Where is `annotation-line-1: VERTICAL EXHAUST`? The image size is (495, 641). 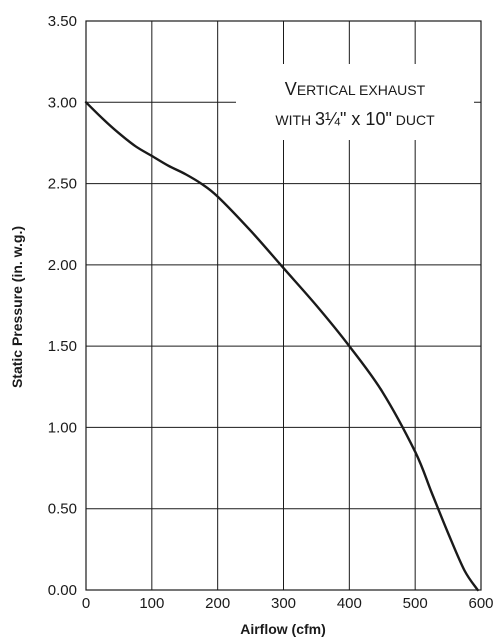 annotation-line-1: VERTICAL EXHAUST is located at coordinates (355, 89).